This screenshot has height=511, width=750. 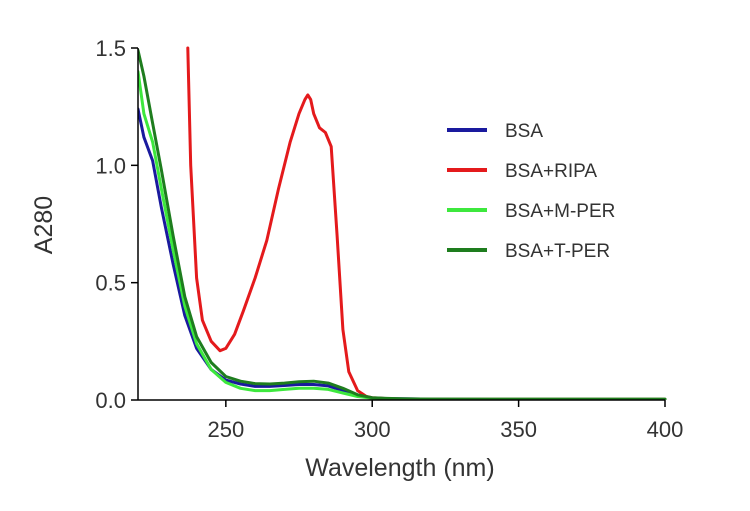 I want to click on legend-label-bsa-ripa: BSA+RIPA, so click(x=551, y=171).